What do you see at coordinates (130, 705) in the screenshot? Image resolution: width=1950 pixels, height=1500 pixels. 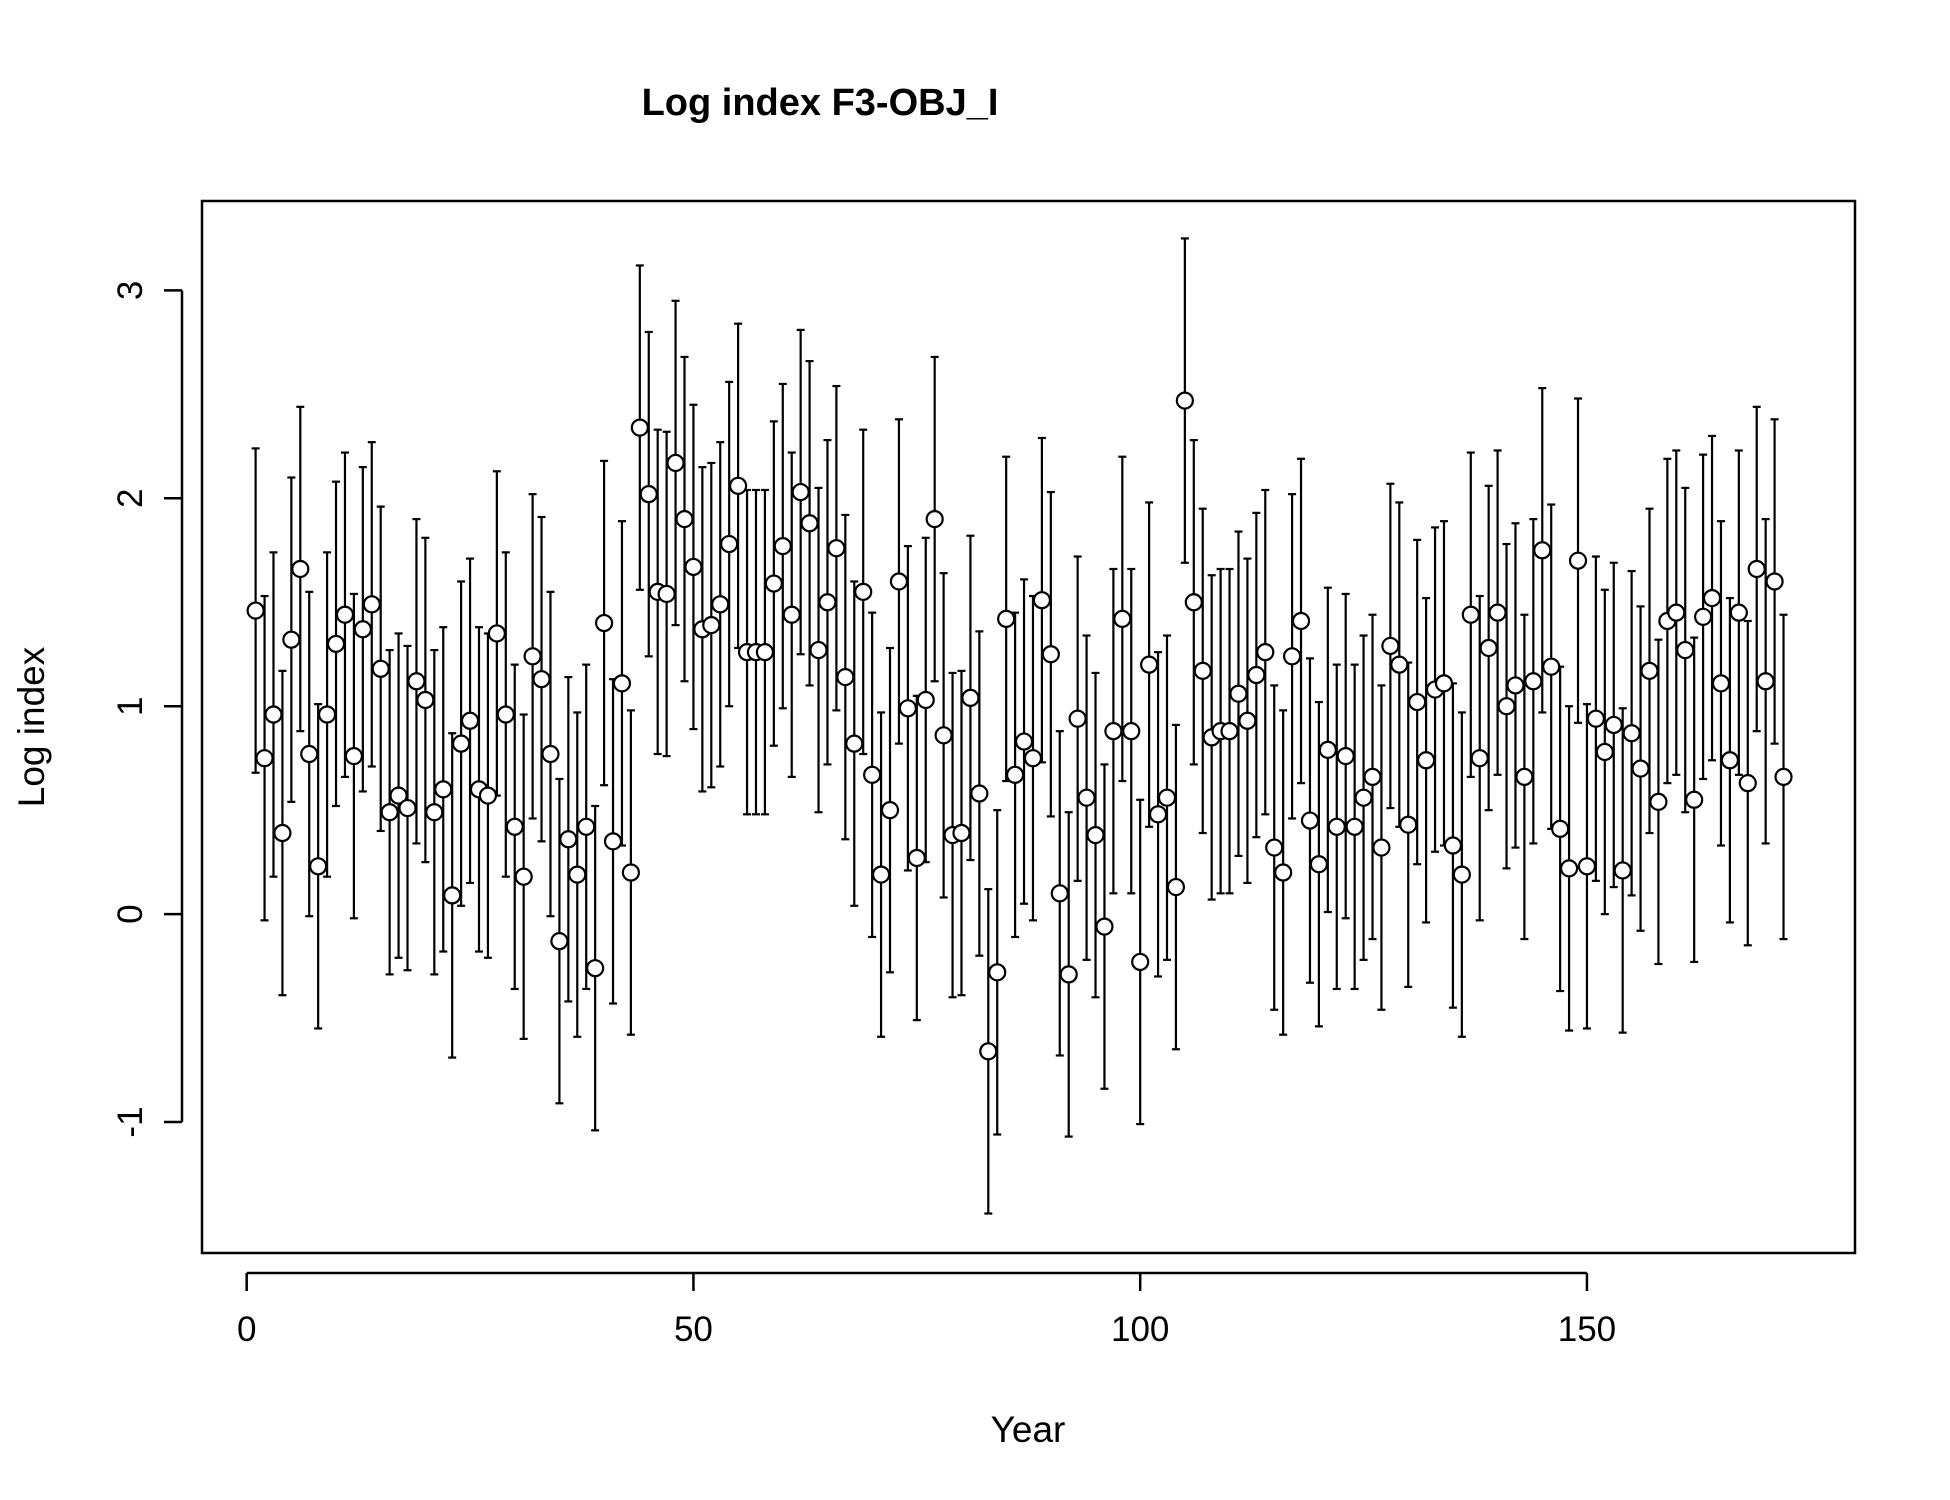 I see `y-tick-label: 1` at bounding box center [130, 705].